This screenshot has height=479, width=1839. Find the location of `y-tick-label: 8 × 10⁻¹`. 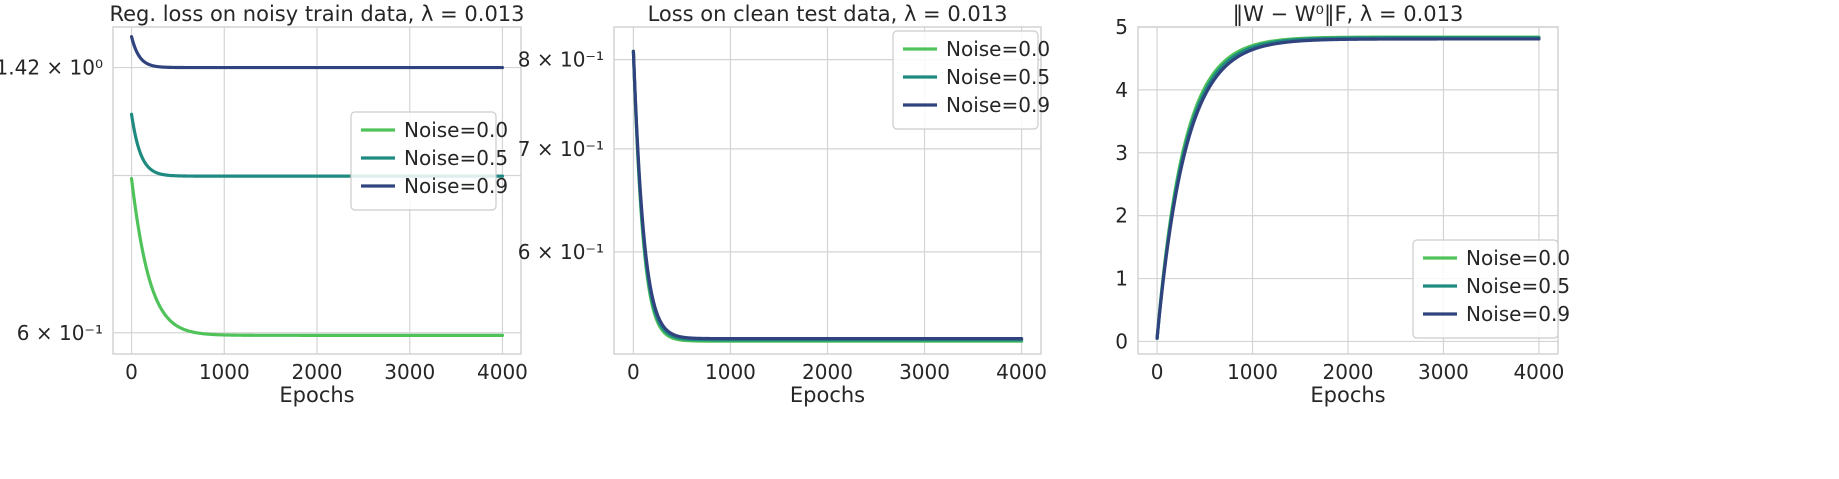

y-tick-label: 8 × 10⁻¹ is located at coordinates (561, 60).